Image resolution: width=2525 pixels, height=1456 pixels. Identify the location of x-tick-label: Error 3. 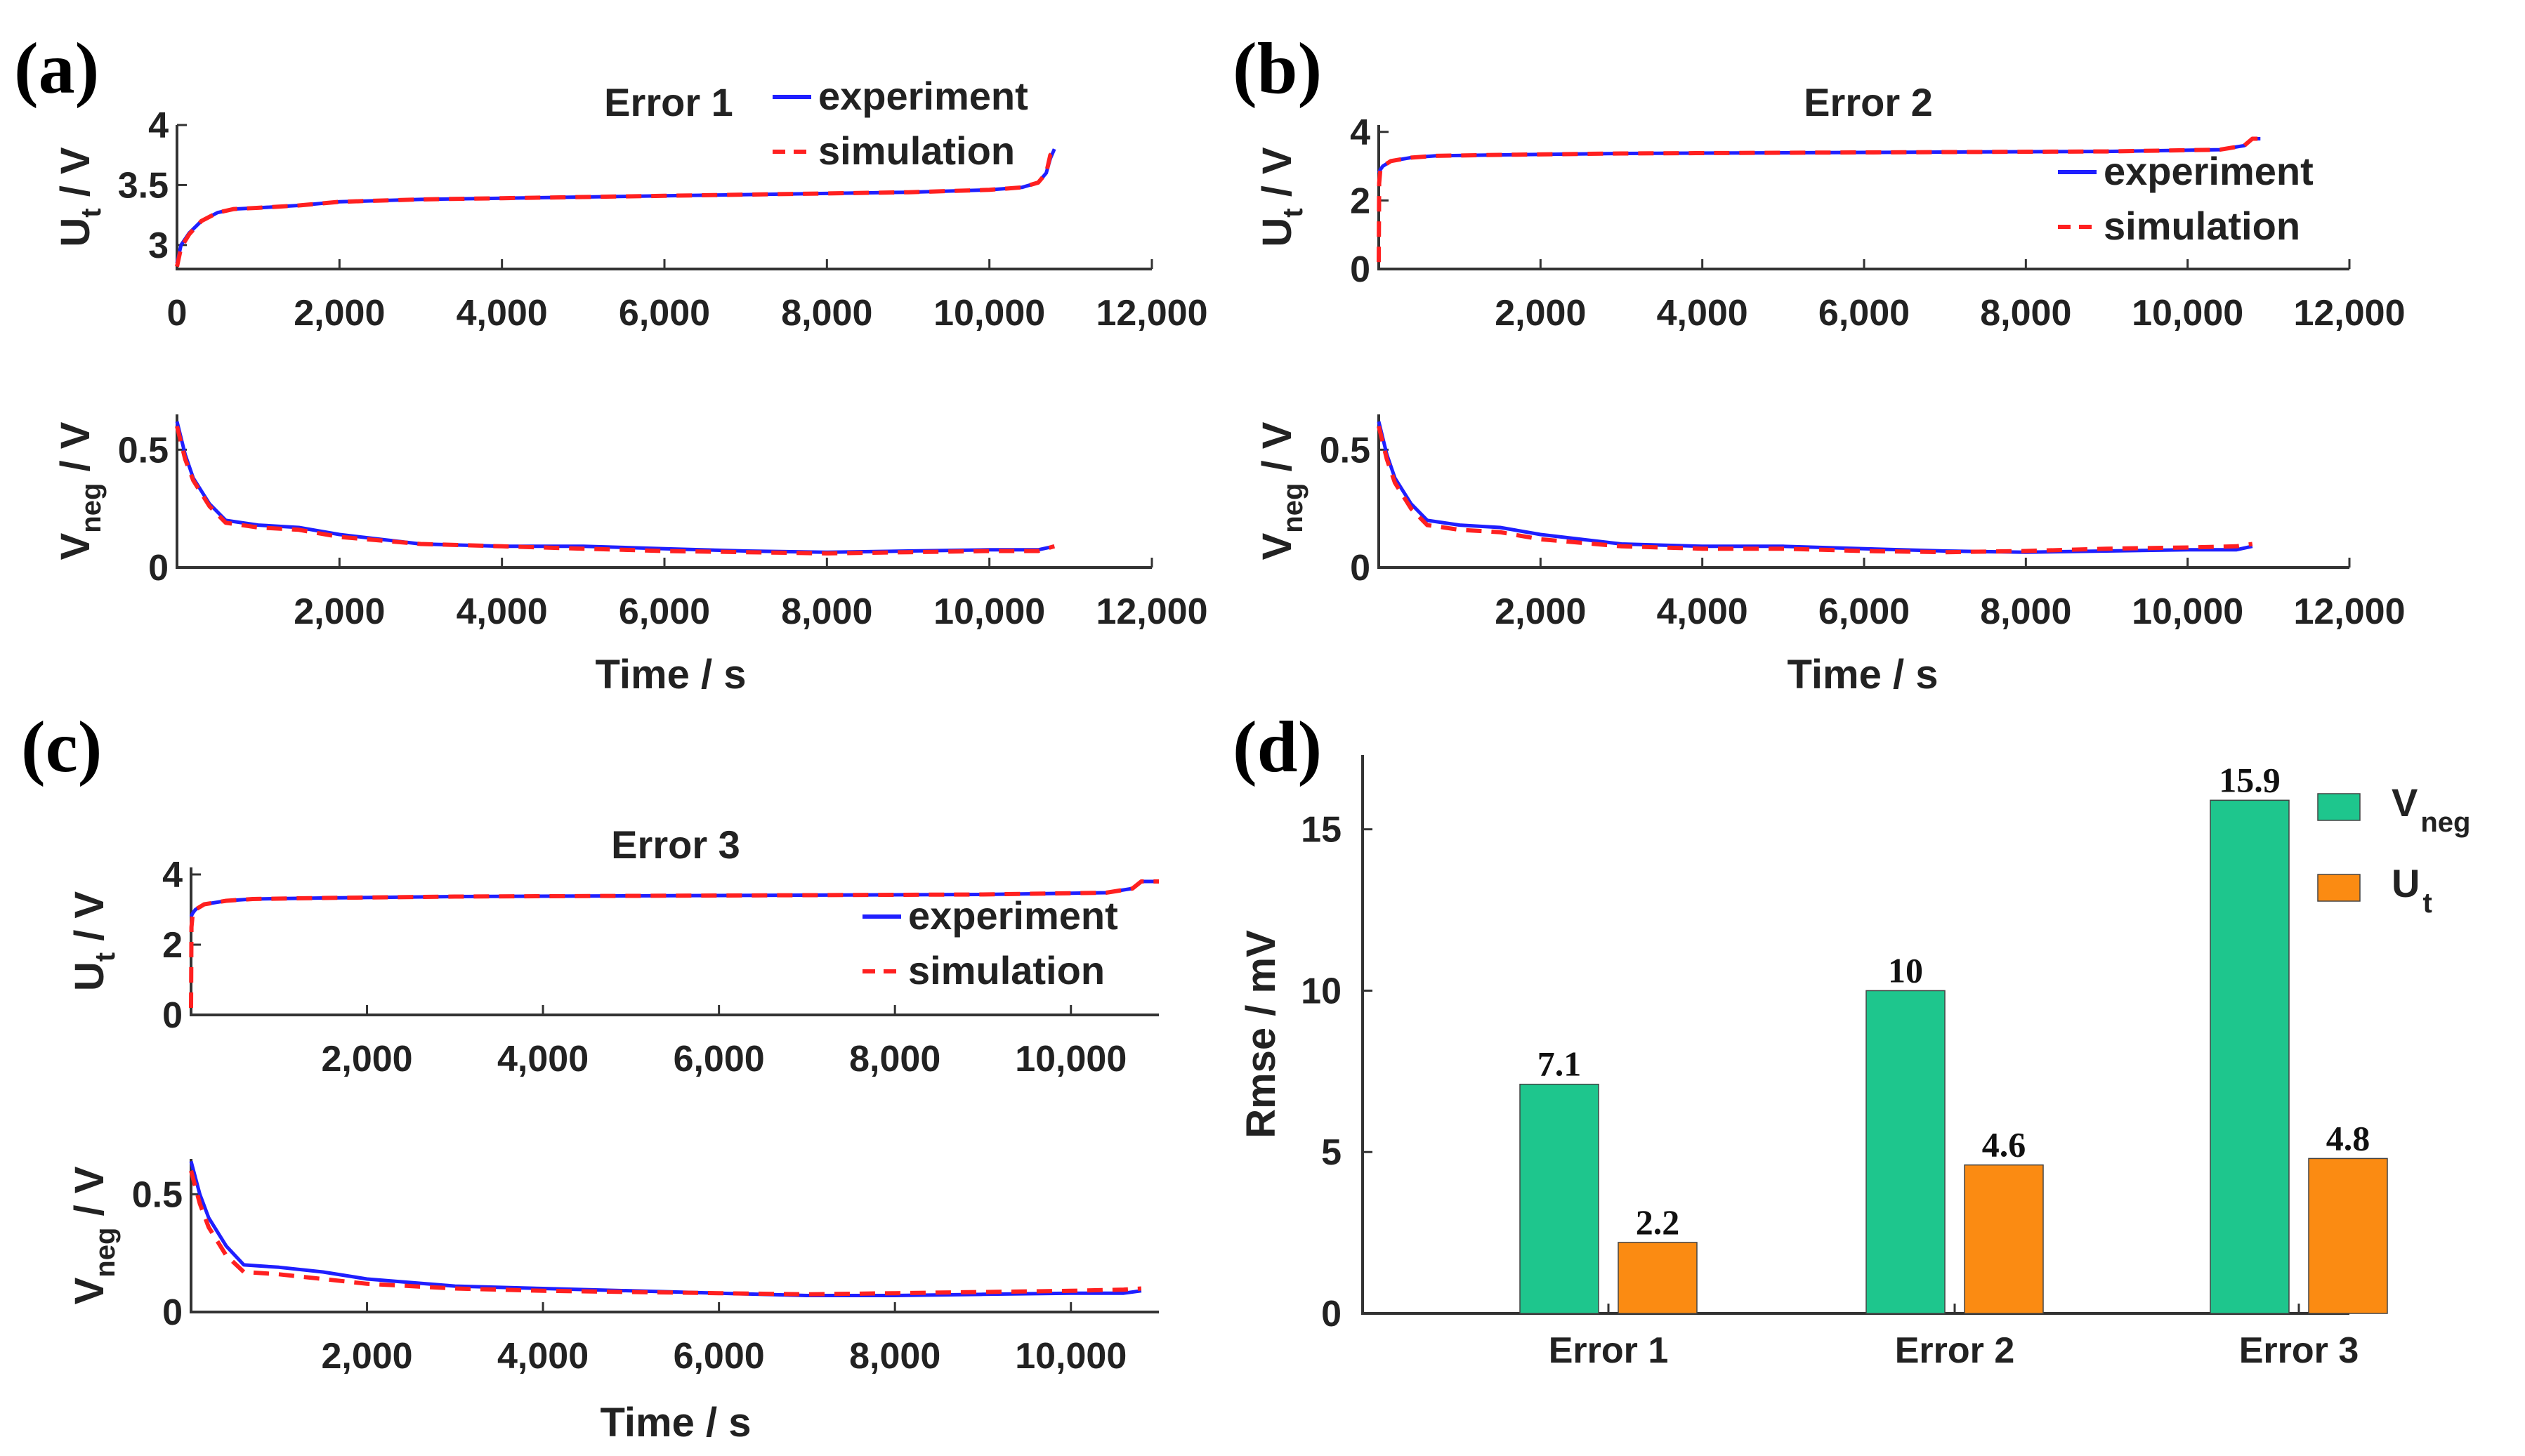
(2299, 1350).